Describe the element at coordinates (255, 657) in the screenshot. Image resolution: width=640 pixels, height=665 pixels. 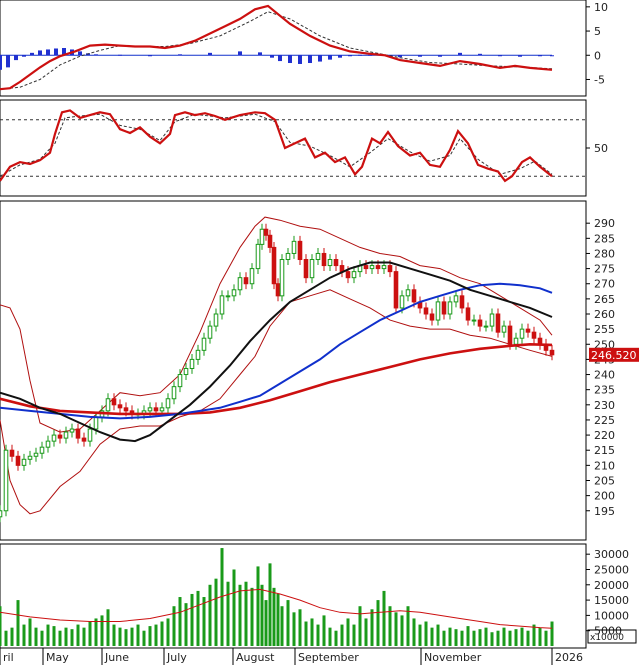
I see `x-axis-label: August` at that location.